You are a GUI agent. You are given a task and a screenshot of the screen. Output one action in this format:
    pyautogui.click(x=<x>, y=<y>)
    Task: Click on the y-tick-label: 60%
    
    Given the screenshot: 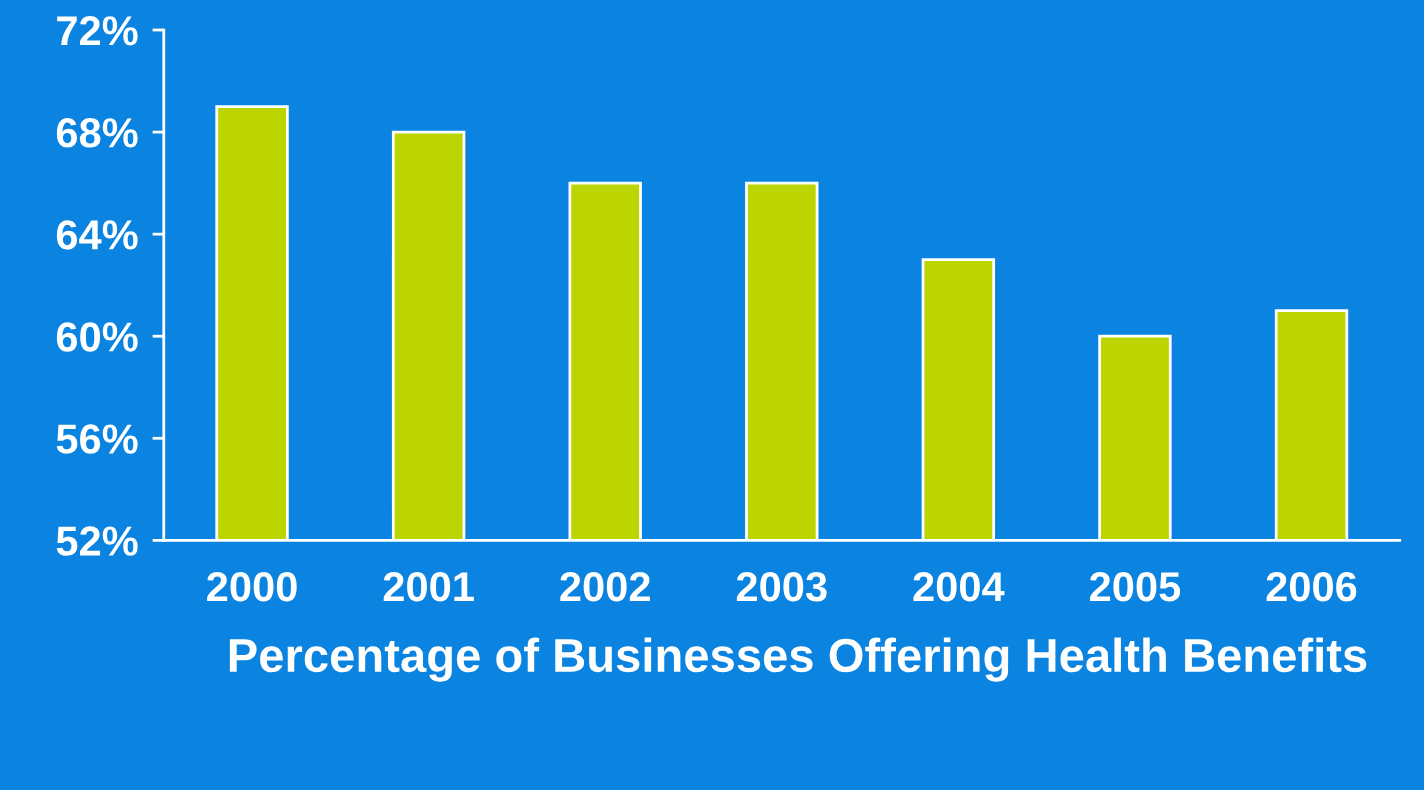 What is the action you would take?
    pyautogui.click(x=97, y=337)
    